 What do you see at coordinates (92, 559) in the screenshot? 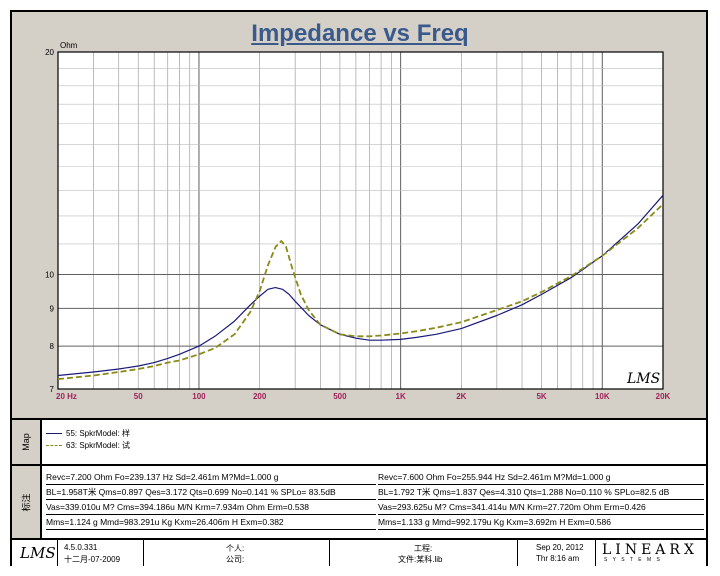
I see `version-date: 十二月-07-2009` at bounding box center [92, 559].